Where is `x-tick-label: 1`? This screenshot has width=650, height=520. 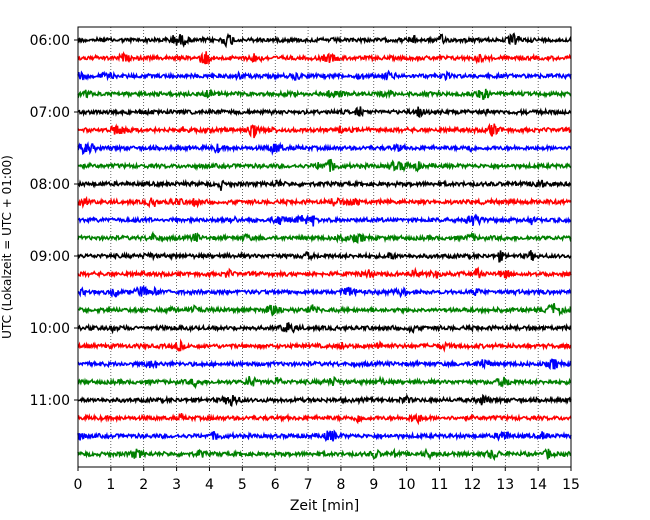 x-tick-label: 1 is located at coordinates (110, 485).